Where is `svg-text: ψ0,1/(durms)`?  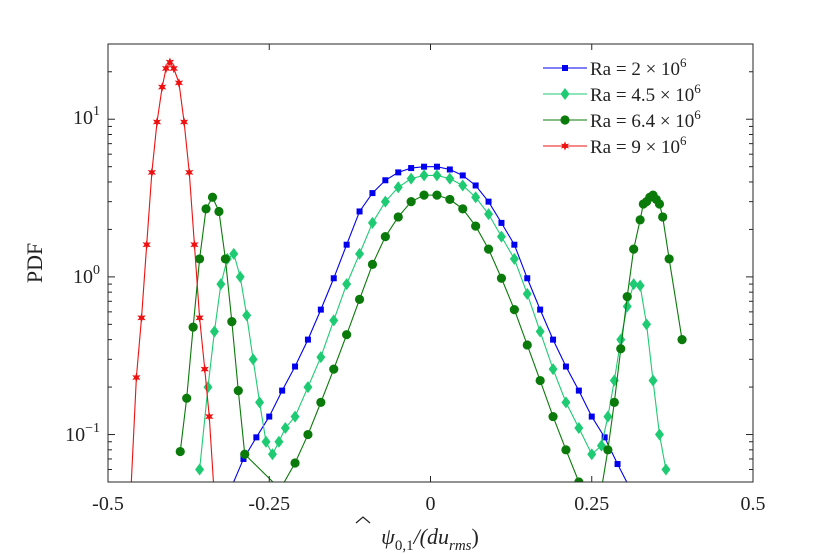
svg-text: ψ0,1/(durms) is located at coordinates (430, 539).